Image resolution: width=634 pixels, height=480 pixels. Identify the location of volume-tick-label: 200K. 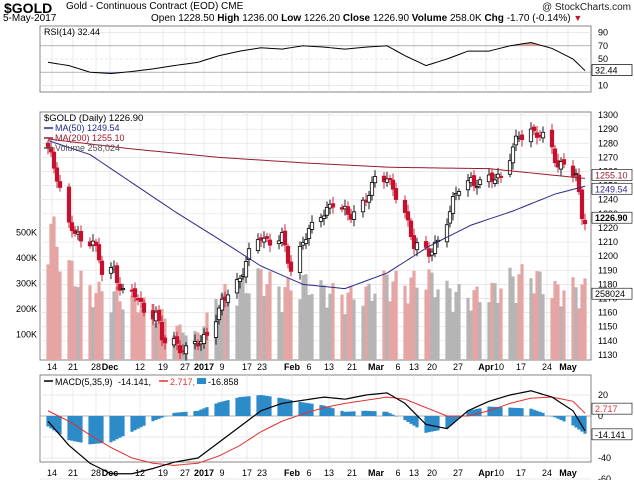
(26, 309).